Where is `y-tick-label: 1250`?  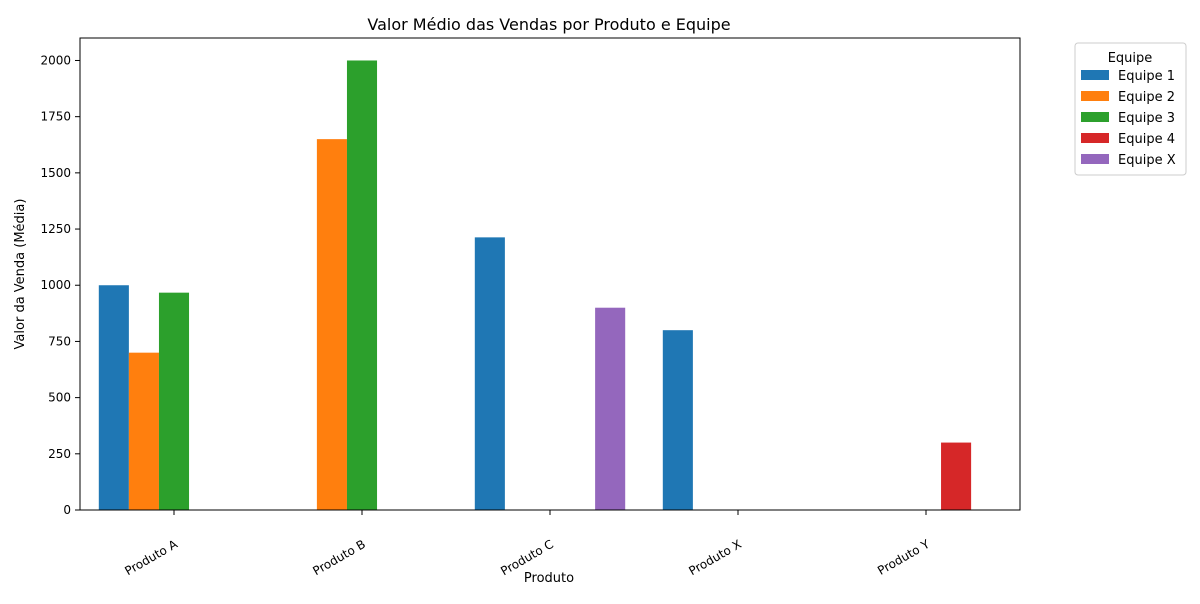 y-tick-label: 1250 is located at coordinates (55, 229).